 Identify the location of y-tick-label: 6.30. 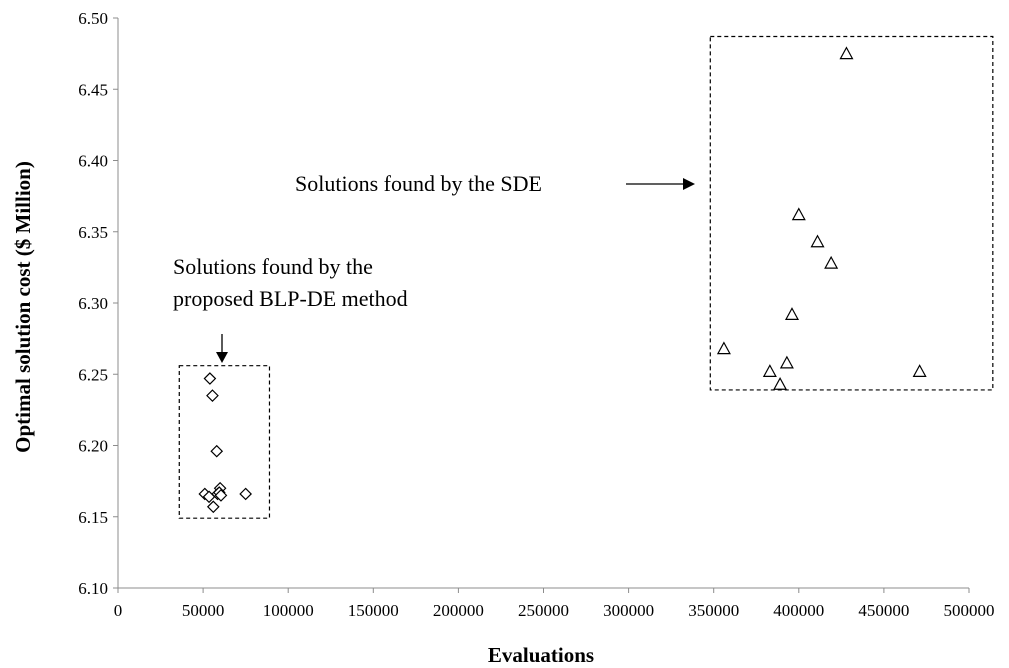
(93, 303).